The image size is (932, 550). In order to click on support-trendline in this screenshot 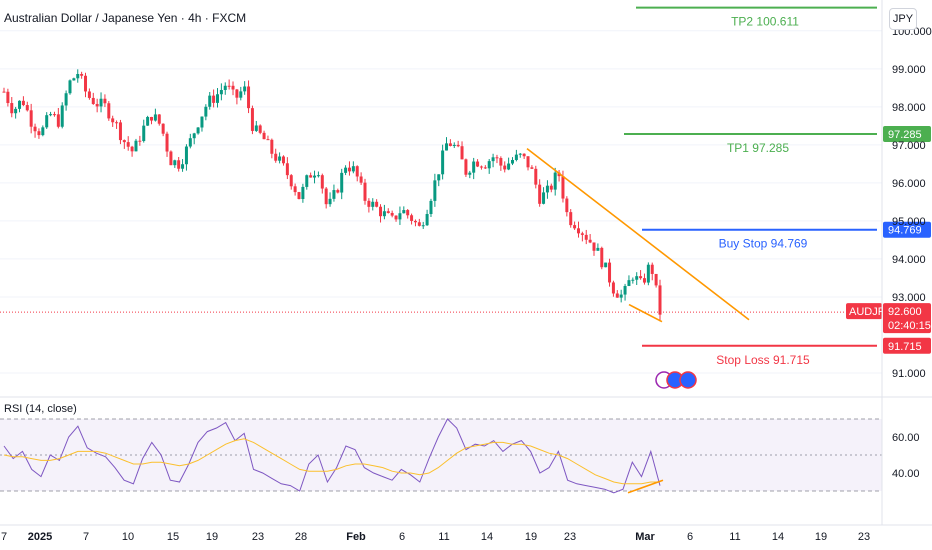, I will do `click(645, 313)`.